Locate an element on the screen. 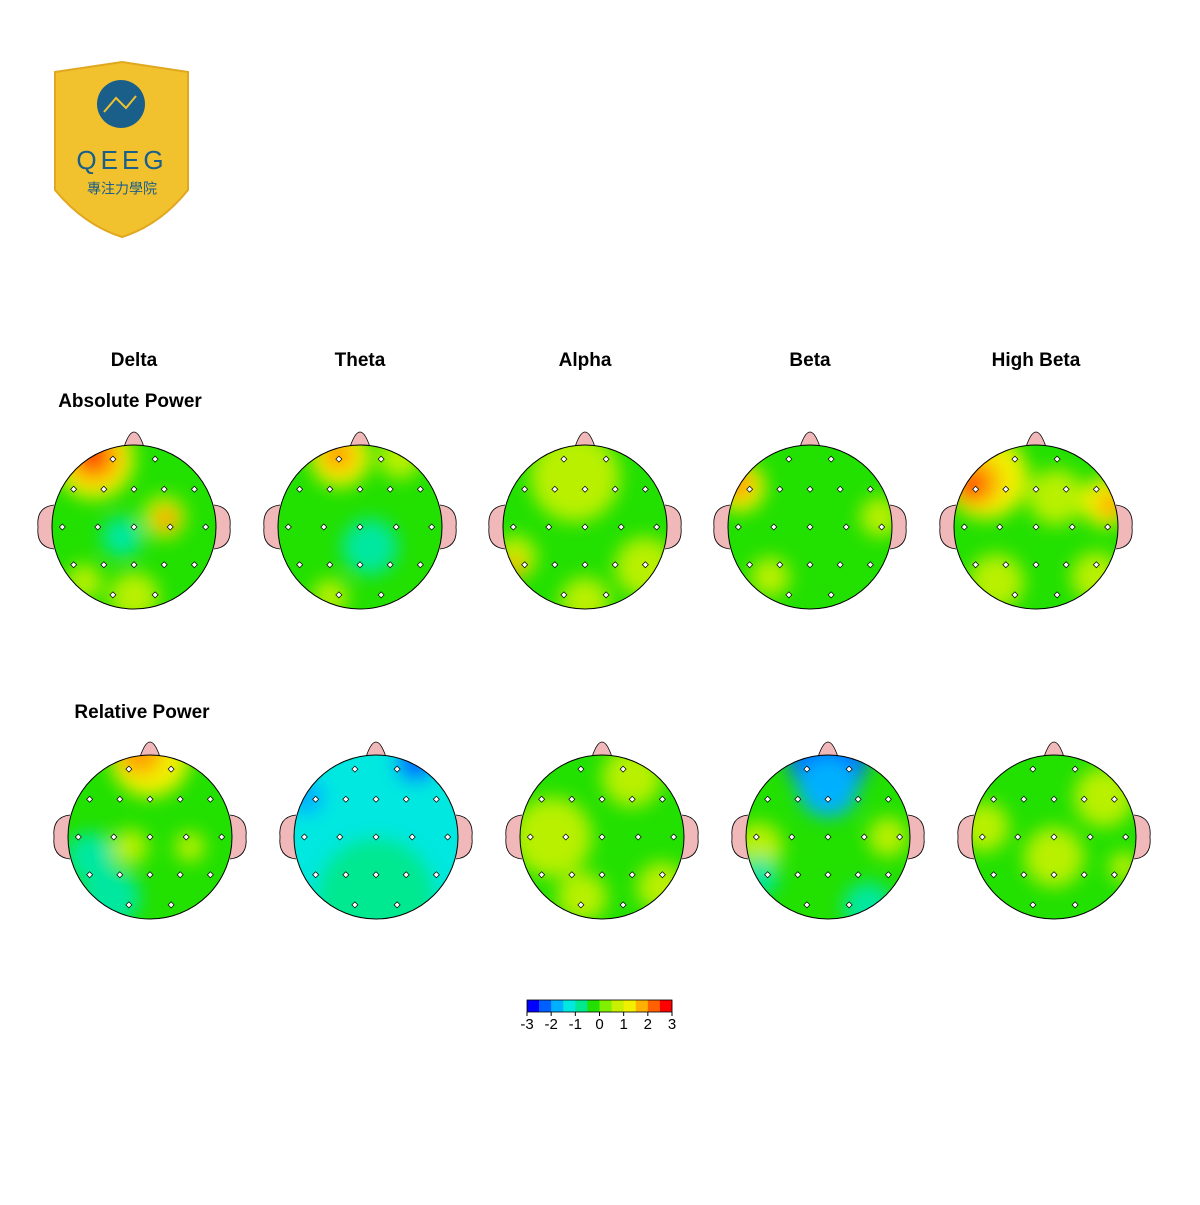  colorbar-tick-label: 3 is located at coordinates (672, 1024).